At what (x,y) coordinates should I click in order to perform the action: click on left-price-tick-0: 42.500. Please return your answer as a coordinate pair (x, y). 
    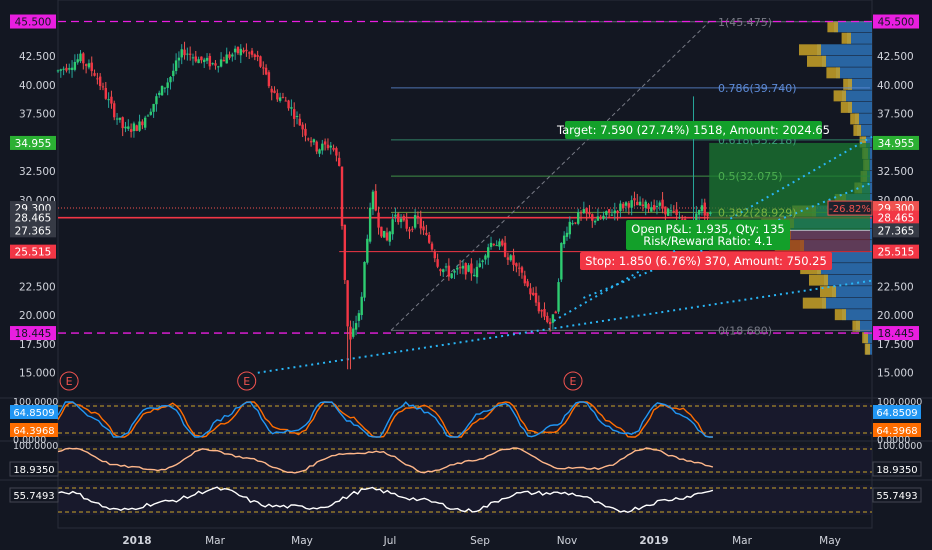
    Looking at the image, I should click on (37, 57).